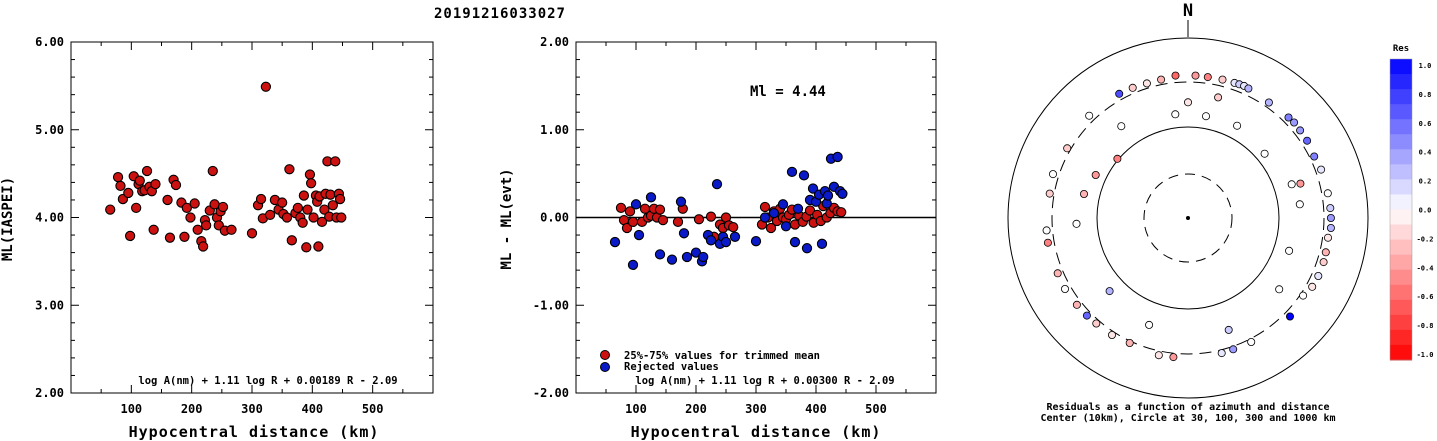  Describe the element at coordinates (49, 42) in the screenshot. I see `y-tick-label: 6.00` at that location.